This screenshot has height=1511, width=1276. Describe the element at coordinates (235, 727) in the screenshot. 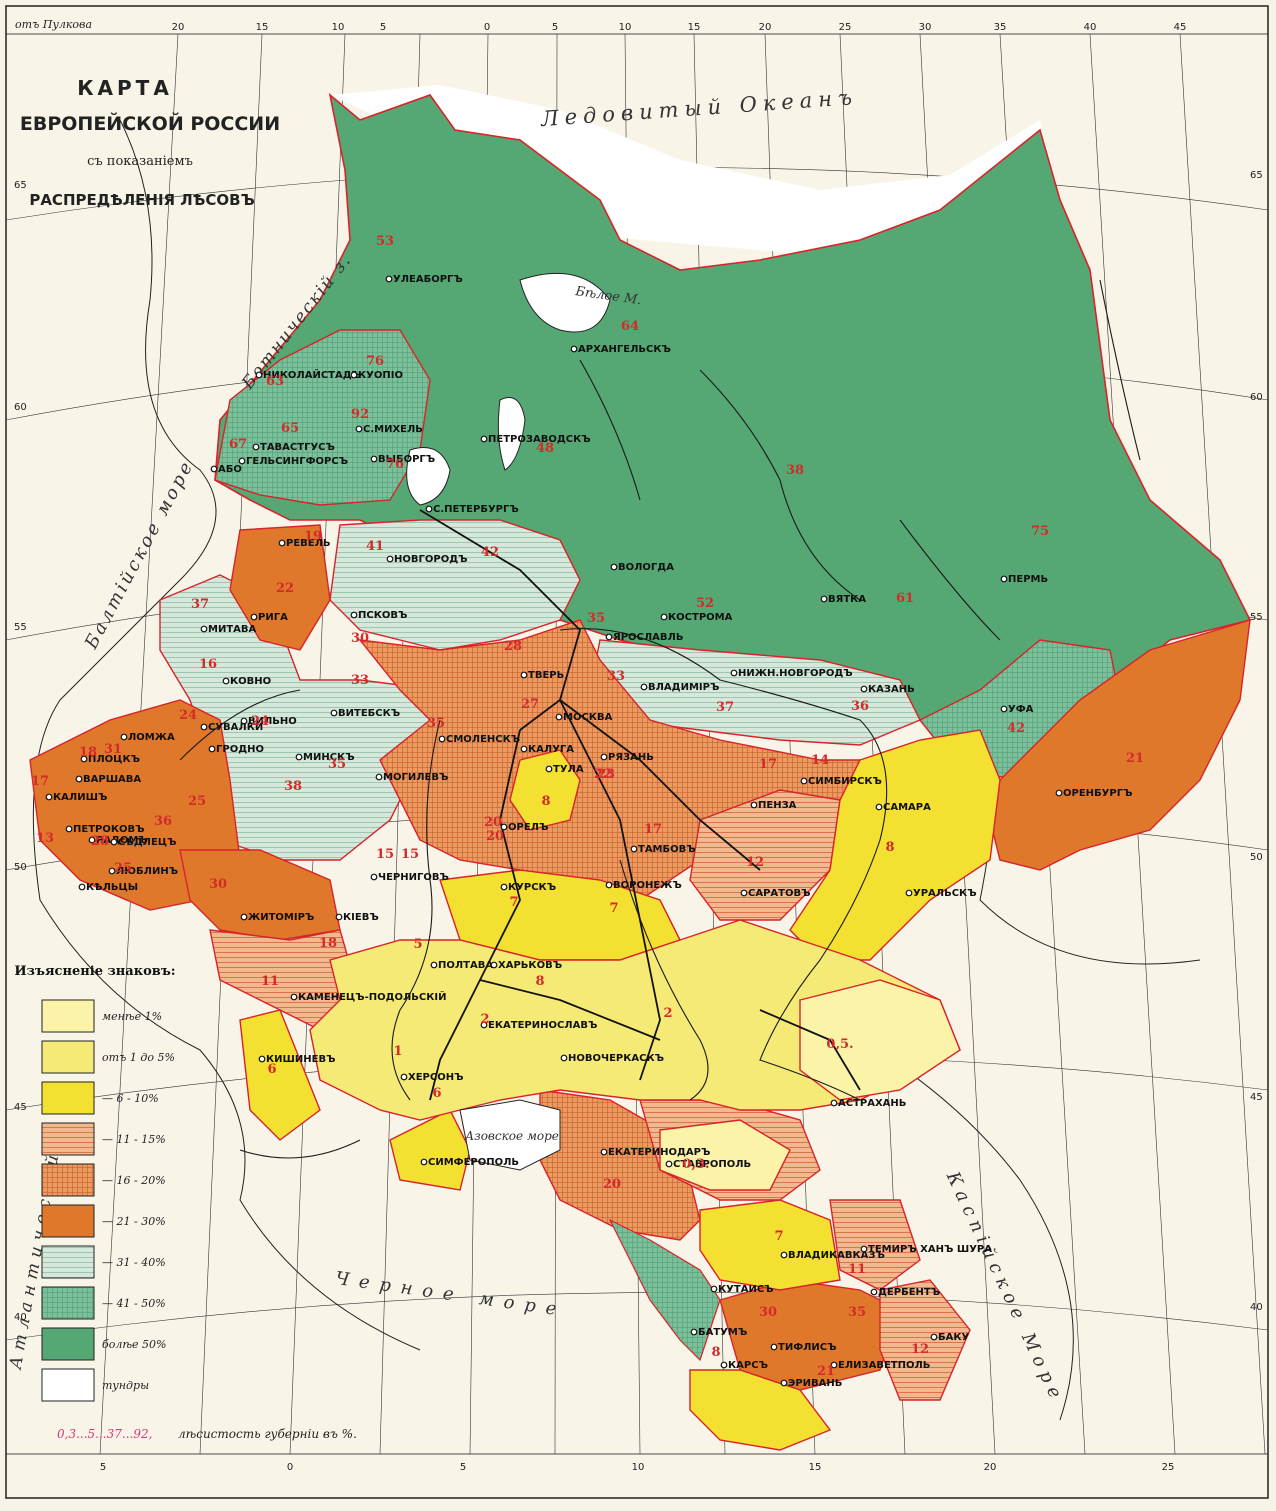

I see `city-label: СУВАЛКИ` at that location.